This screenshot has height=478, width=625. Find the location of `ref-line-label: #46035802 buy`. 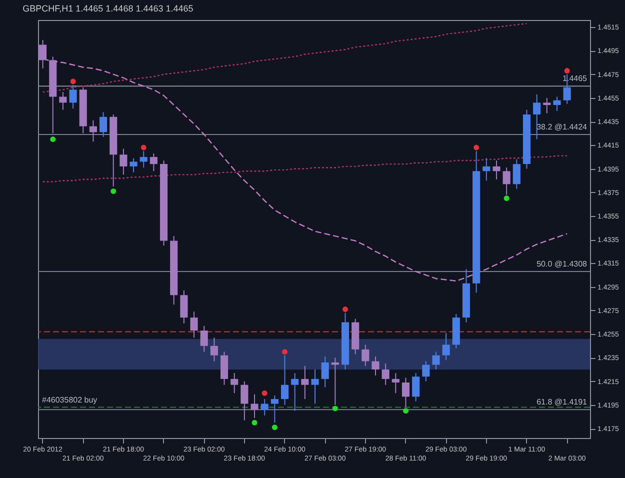

ref-line-label: #46035802 buy is located at coordinates (70, 399).